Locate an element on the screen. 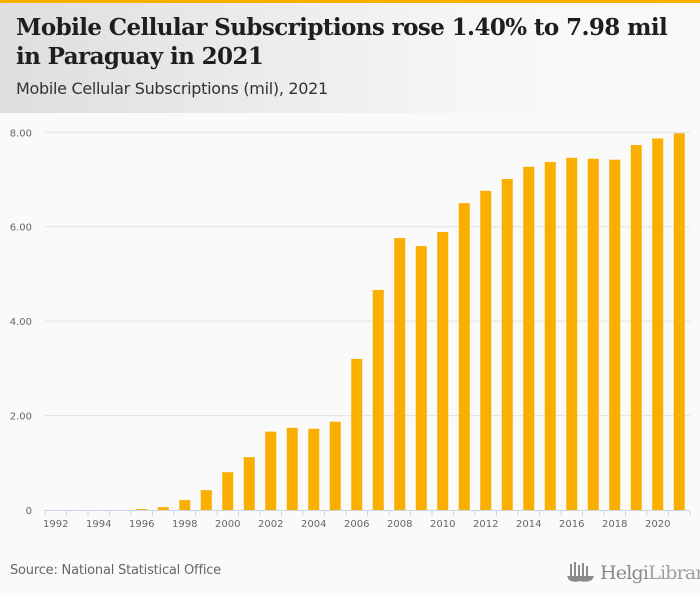 The height and width of the screenshot is (596, 700). y-axis-labels: 0 2.00 4.00 6.00 8.00 is located at coordinates (21, 322).